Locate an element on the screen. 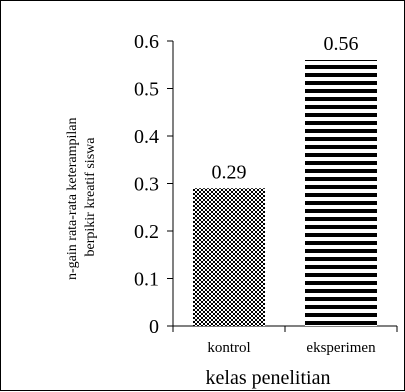 This screenshot has width=405, height=392. bar-eksperimen is located at coordinates (341, 193).